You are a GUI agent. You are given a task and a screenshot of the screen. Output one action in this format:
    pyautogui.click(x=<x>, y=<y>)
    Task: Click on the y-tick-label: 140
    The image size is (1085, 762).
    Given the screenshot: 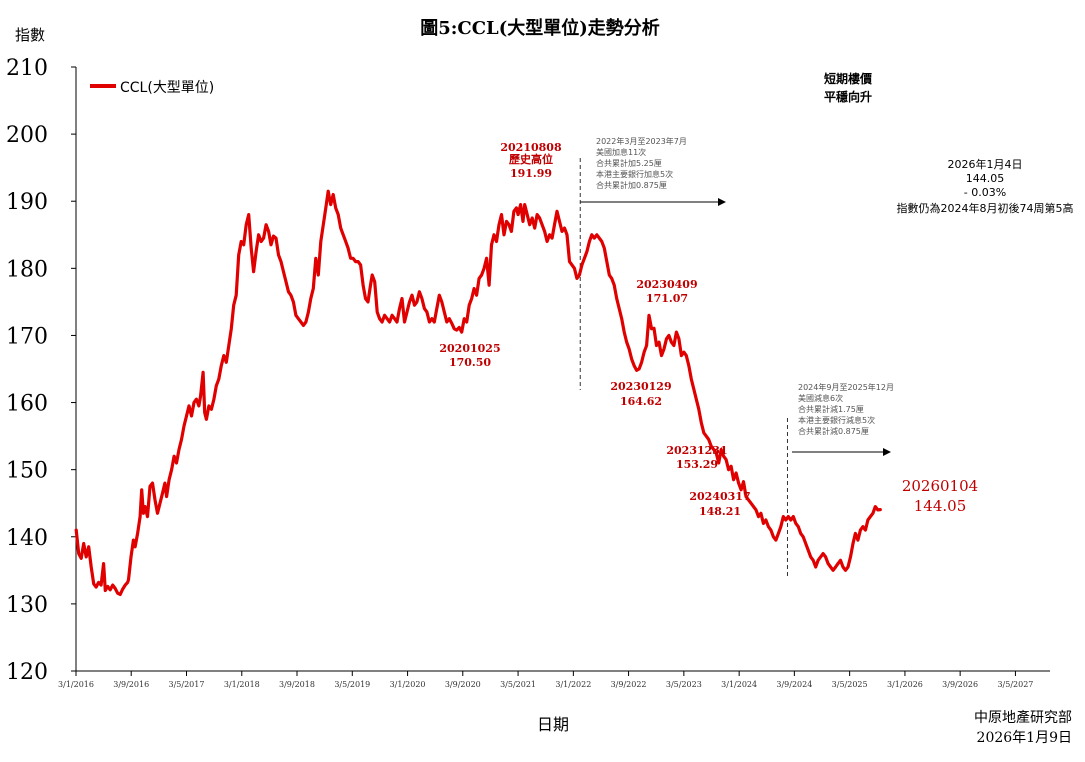 What is the action you would take?
    pyautogui.click(x=27, y=538)
    